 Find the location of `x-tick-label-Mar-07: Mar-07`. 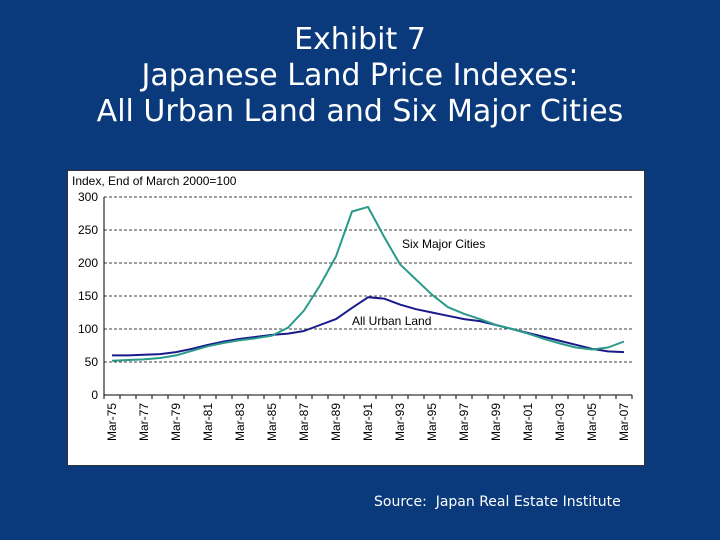

x-tick-label-Mar-07: Mar-07 is located at coordinates (624, 422).